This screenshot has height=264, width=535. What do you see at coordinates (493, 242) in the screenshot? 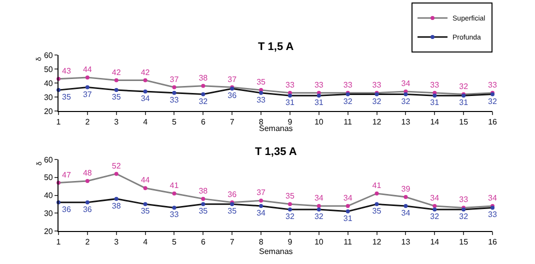
I see `x-tick-label: 16` at bounding box center [493, 242].